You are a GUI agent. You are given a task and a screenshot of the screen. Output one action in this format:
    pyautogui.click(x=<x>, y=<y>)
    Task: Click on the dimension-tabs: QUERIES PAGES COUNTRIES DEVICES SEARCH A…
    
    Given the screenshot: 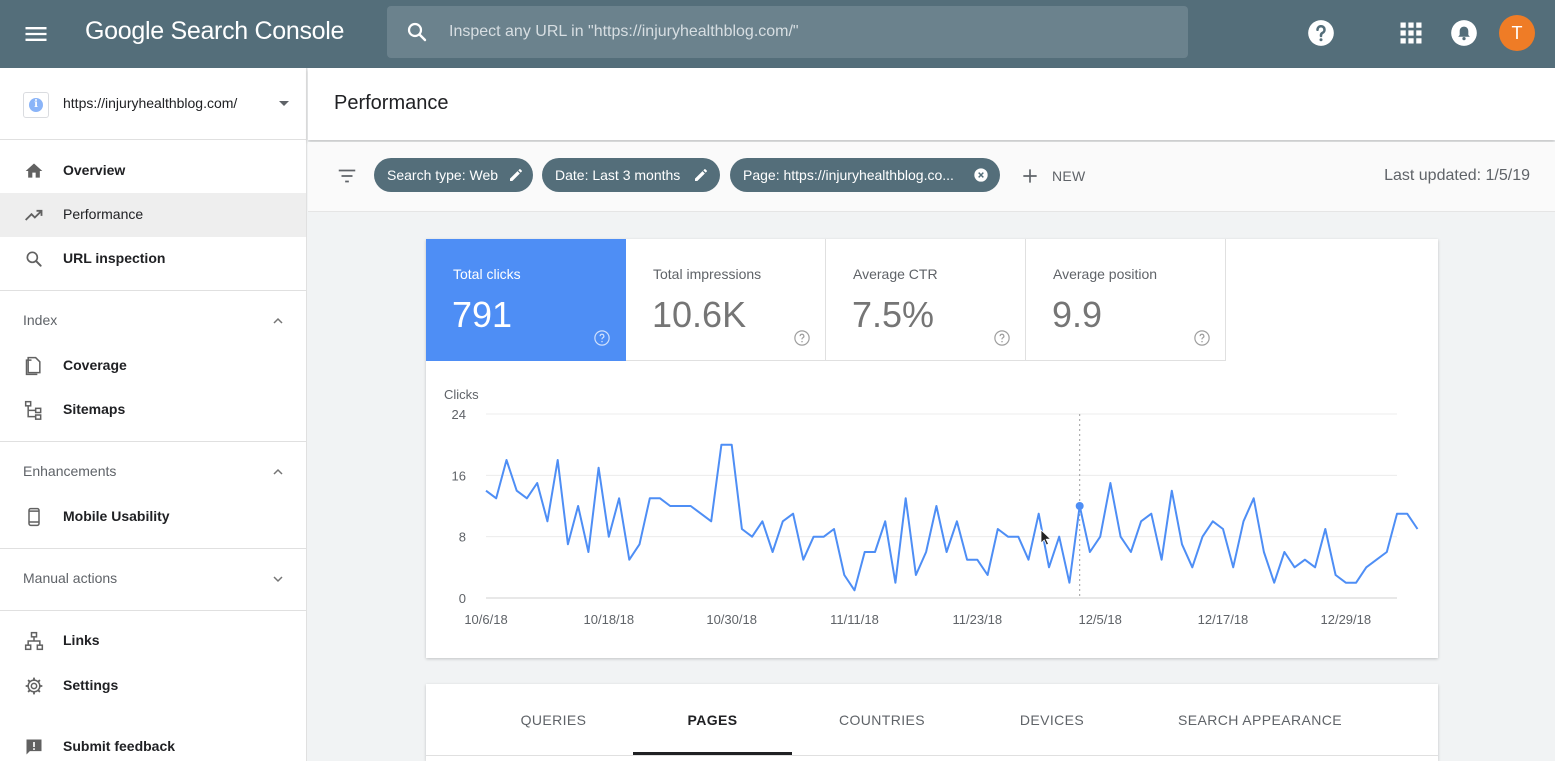 What is the action you would take?
    pyautogui.click(x=932, y=722)
    